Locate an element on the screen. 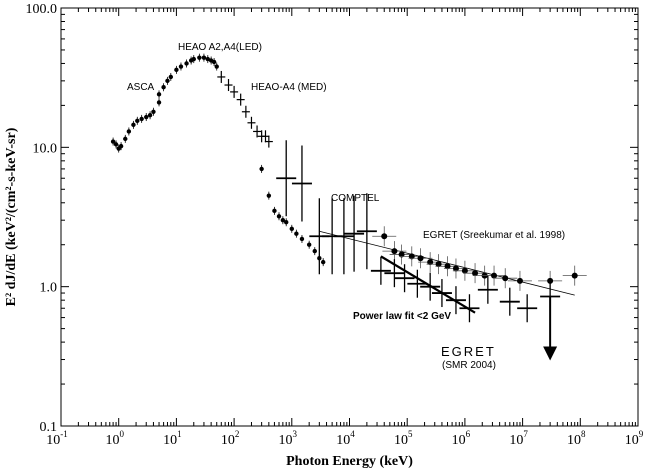 The width and height of the screenshot is (656, 469). annotation-asca: ASCA is located at coordinates (141, 87).